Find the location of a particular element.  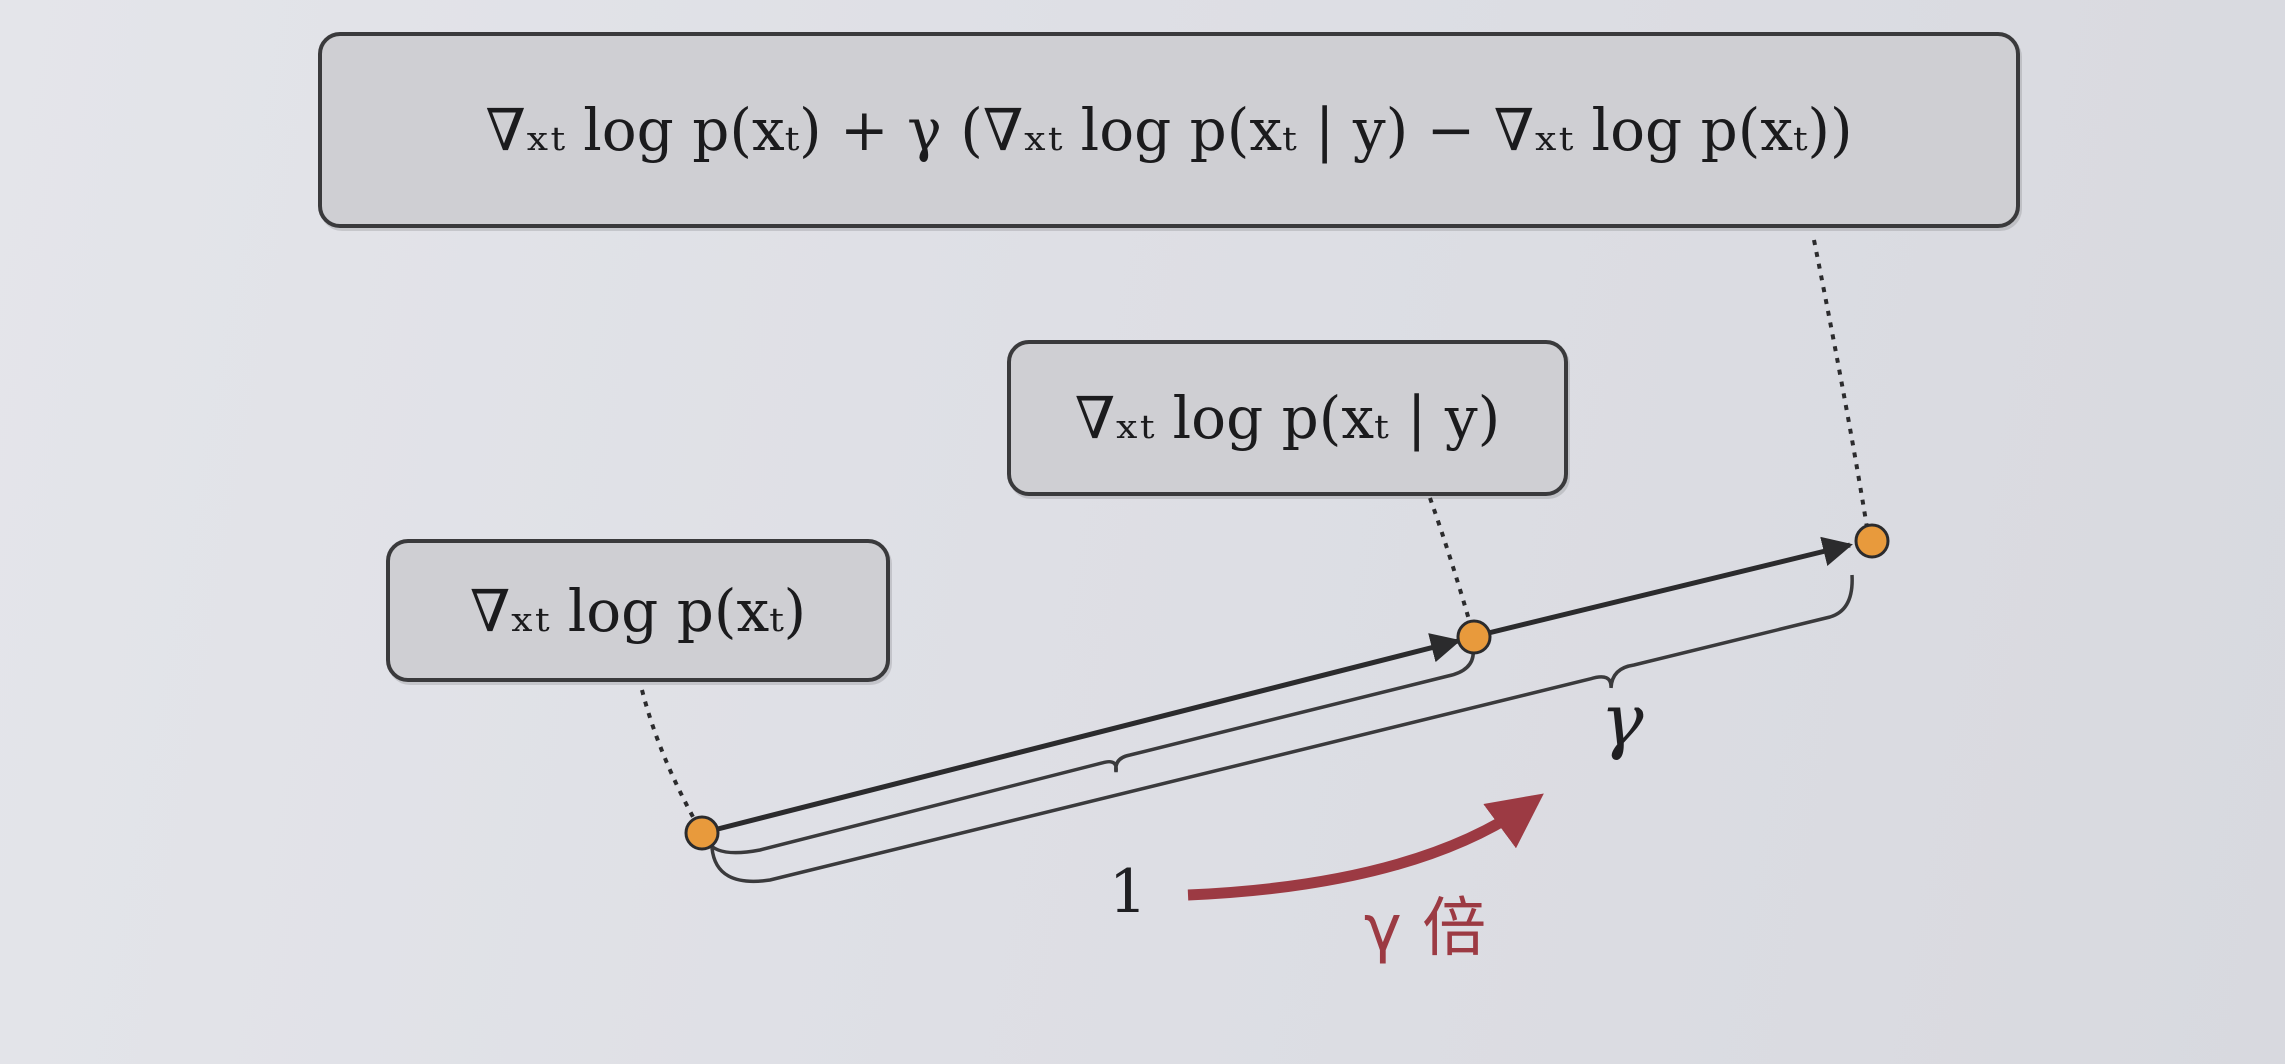

scale-arrow is located at coordinates (1365, 847).